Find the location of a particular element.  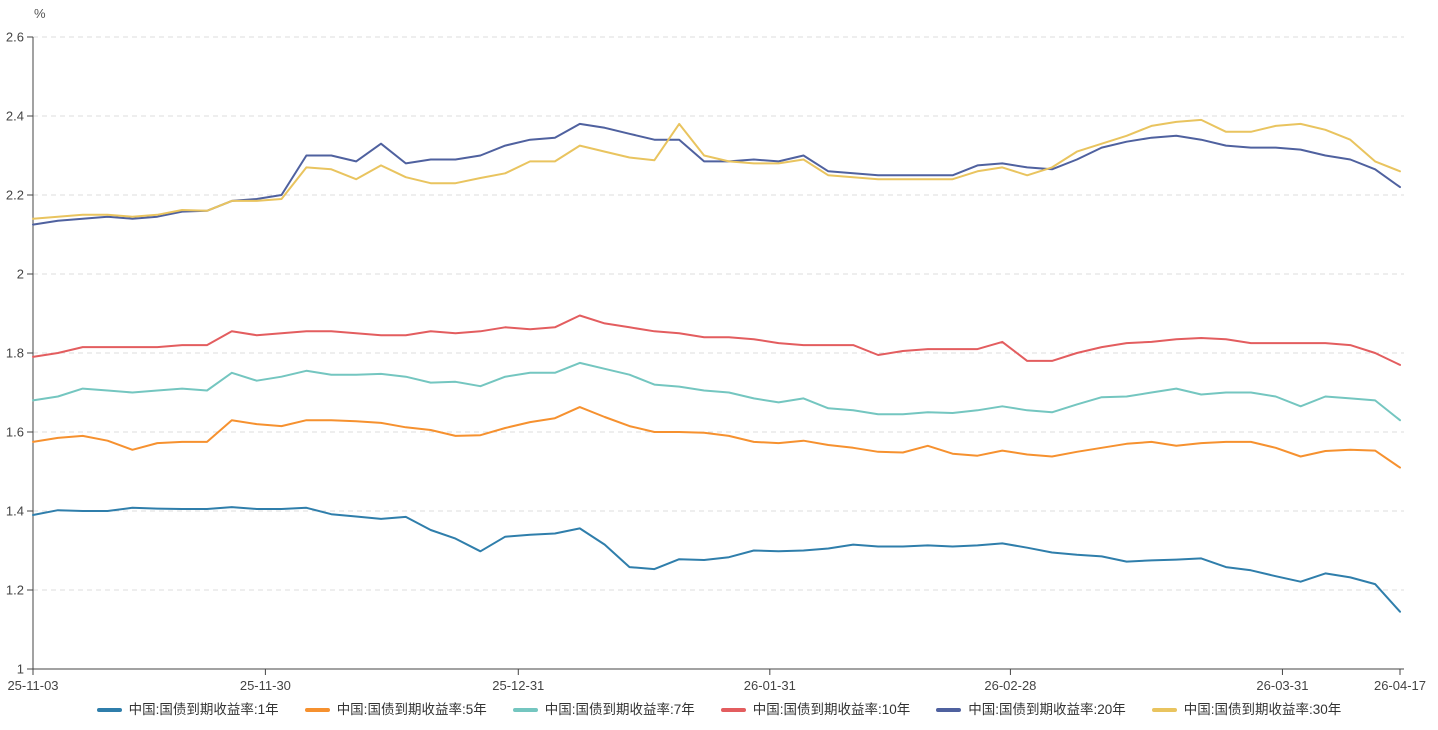

x-tick-label: 26-02-28 is located at coordinates (1010, 685).